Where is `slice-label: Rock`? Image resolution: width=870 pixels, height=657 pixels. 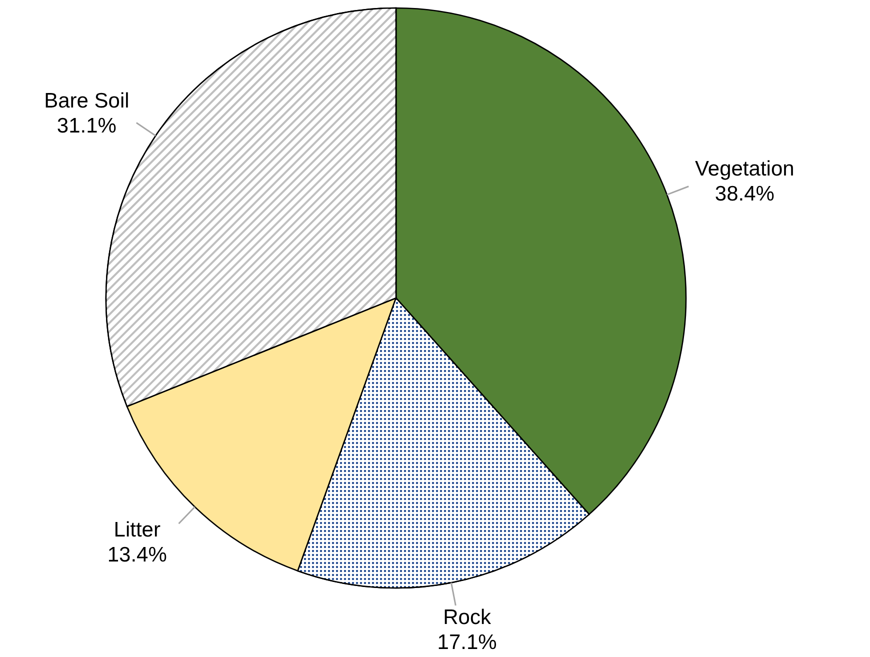 slice-label: Rock is located at coordinates (467, 618).